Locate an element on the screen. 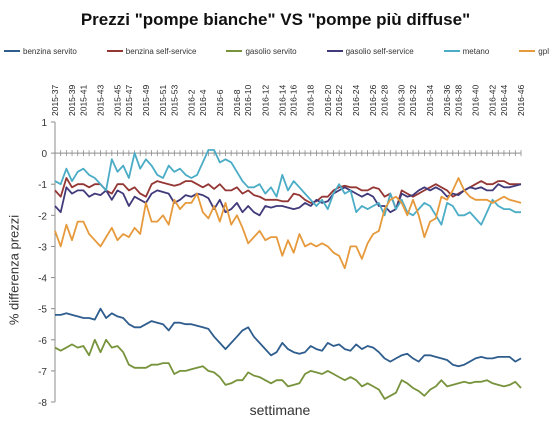 This screenshot has width=551, height=442. y-axis-label: % differenza prezzi is located at coordinates (14, 270).